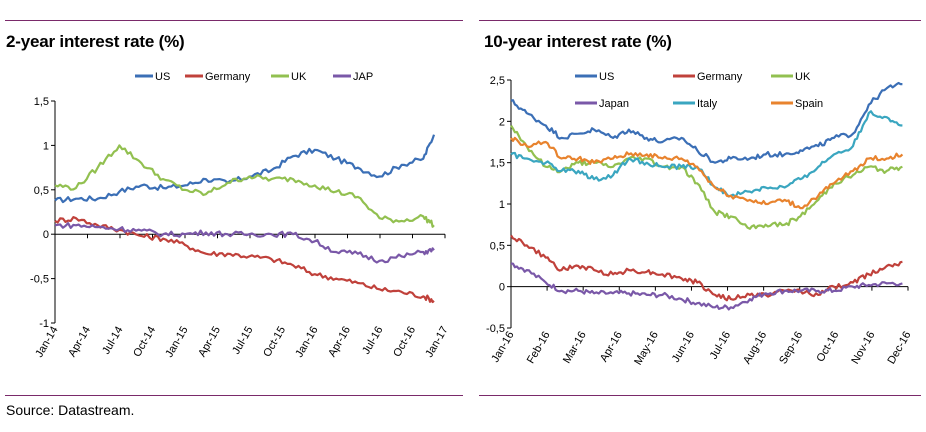 This screenshot has width=926, height=432. Describe the element at coordinates (720, 346) in the screenshot. I see `x-tick-label: Jul-16` at that location.